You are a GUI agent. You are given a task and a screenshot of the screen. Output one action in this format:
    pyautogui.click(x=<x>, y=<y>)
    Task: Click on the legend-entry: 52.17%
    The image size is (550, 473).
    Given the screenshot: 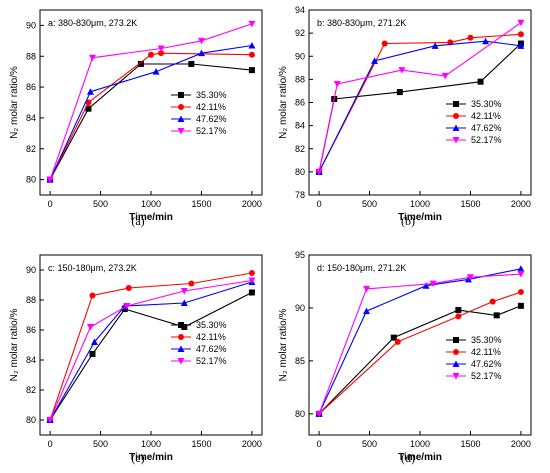 What is the action you would take?
    pyautogui.click(x=211, y=361)
    